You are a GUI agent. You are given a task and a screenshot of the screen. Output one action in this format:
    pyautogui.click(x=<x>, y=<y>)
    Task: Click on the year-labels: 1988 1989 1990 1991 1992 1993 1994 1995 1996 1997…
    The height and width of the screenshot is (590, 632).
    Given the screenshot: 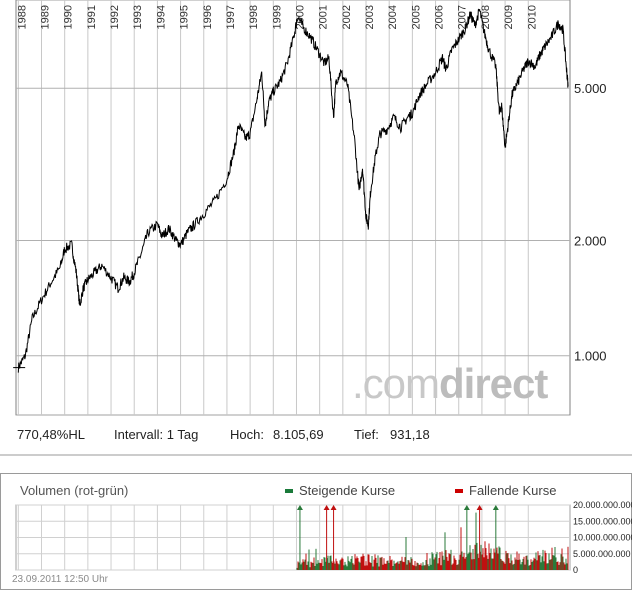 What is the action you would take?
    pyautogui.click(x=277, y=17)
    